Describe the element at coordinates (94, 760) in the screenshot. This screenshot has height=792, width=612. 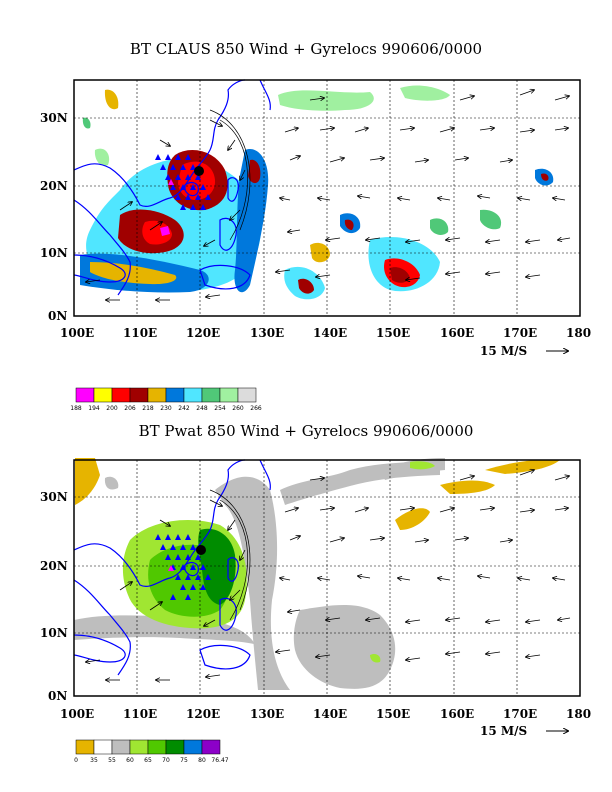
I see `colorbar-label: 35` at that location.